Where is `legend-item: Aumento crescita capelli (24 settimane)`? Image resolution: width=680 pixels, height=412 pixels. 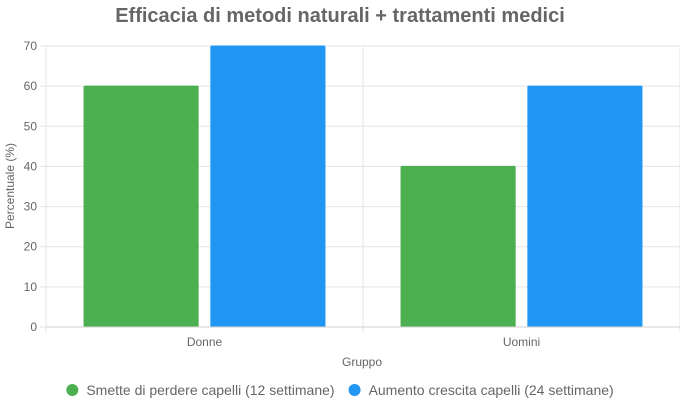 legend-item: Aumento crescita capelli (24 settimane) is located at coordinates (481, 390).